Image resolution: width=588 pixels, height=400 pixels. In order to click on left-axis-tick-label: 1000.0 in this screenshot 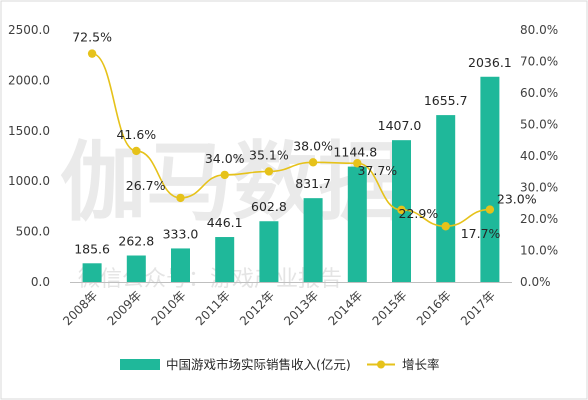, I will do `click(29, 181)`.